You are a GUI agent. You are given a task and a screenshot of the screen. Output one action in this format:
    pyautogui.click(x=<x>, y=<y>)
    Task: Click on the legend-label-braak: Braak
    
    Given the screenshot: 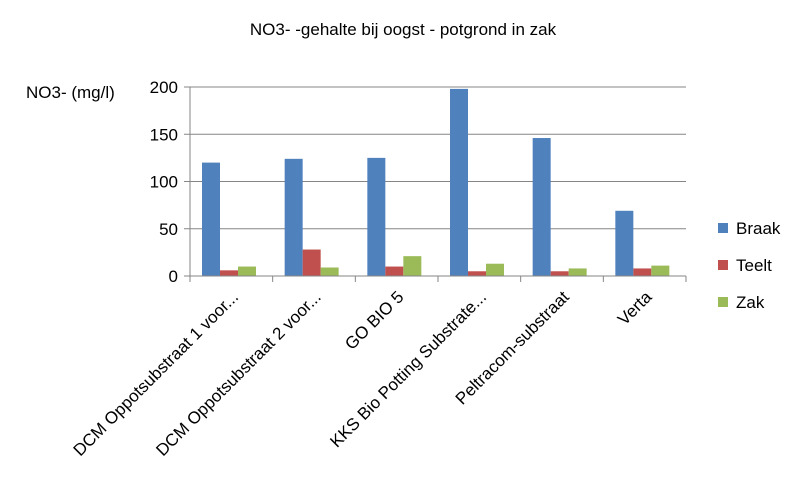 What is the action you would take?
    pyautogui.click(x=758, y=228)
    